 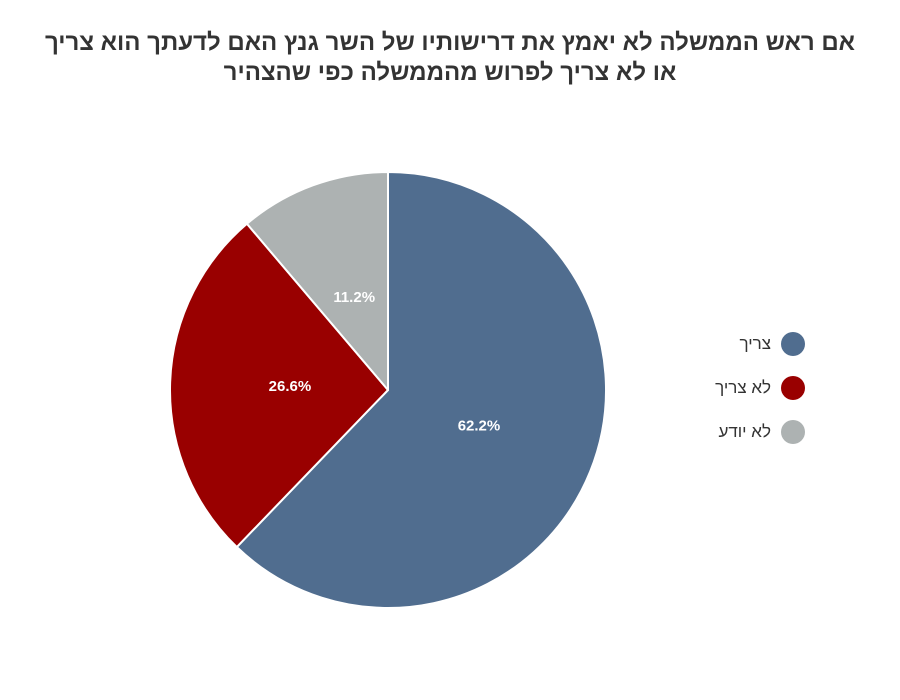 What do you see at coordinates (743, 387) in the screenshot?
I see `legend-label: לא צריך` at bounding box center [743, 387].